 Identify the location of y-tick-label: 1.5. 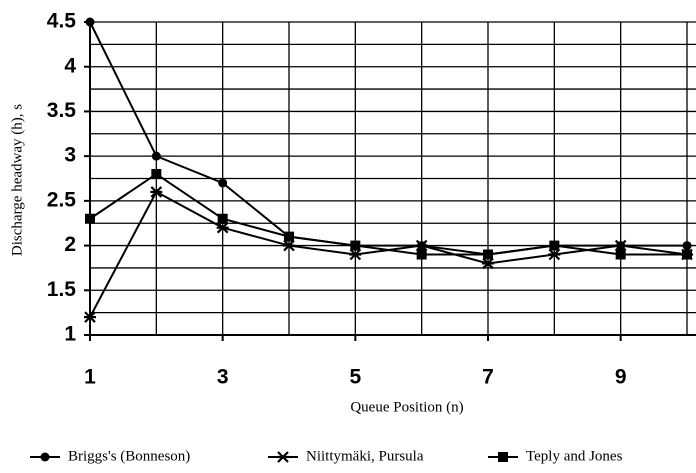
(62, 289).